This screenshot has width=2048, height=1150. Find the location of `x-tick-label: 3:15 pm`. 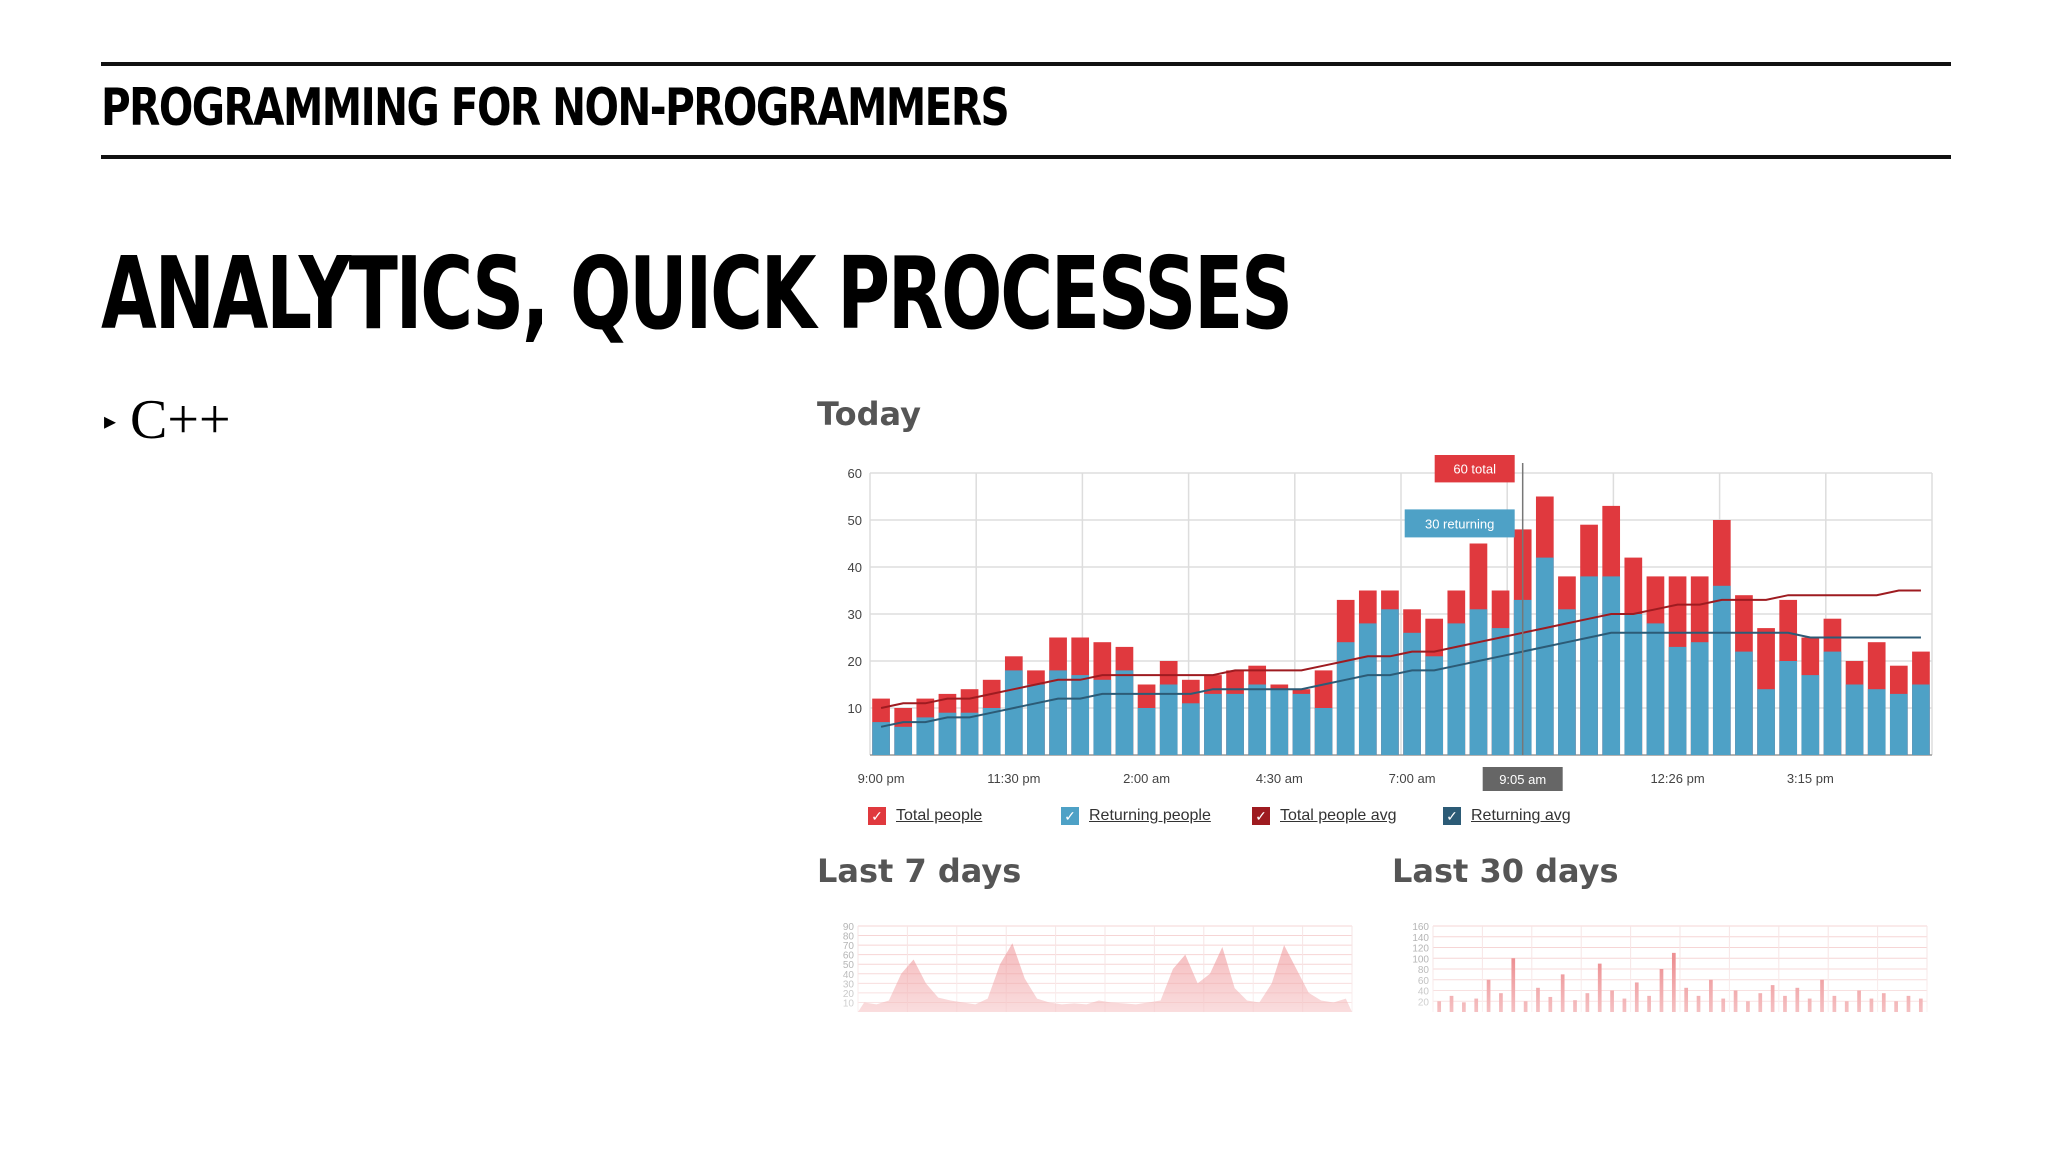

x-tick-label: 3:15 pm is located at coordinates (1810, 778).